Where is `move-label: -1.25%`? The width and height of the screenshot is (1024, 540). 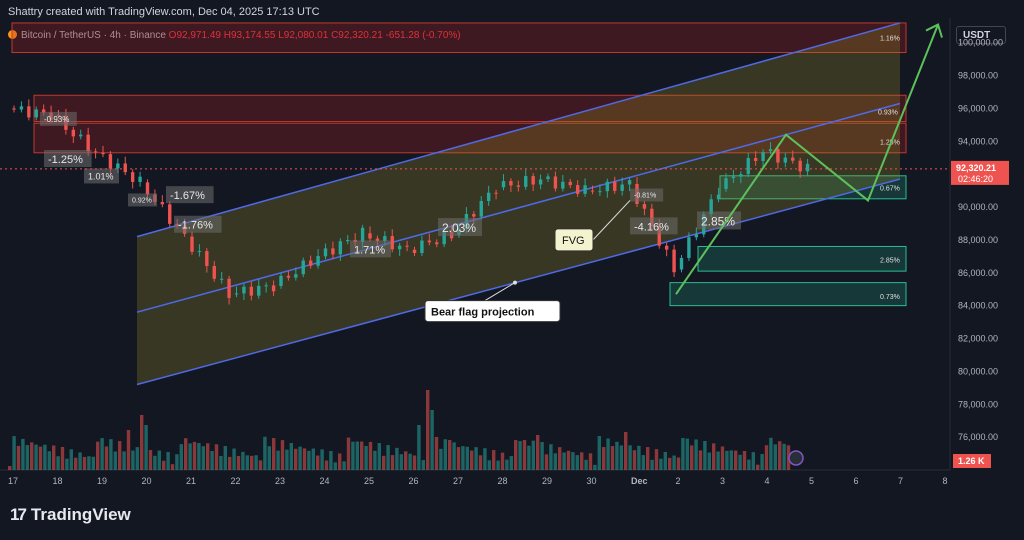 move-label: -1.25% is located at coordinates (65, 160).